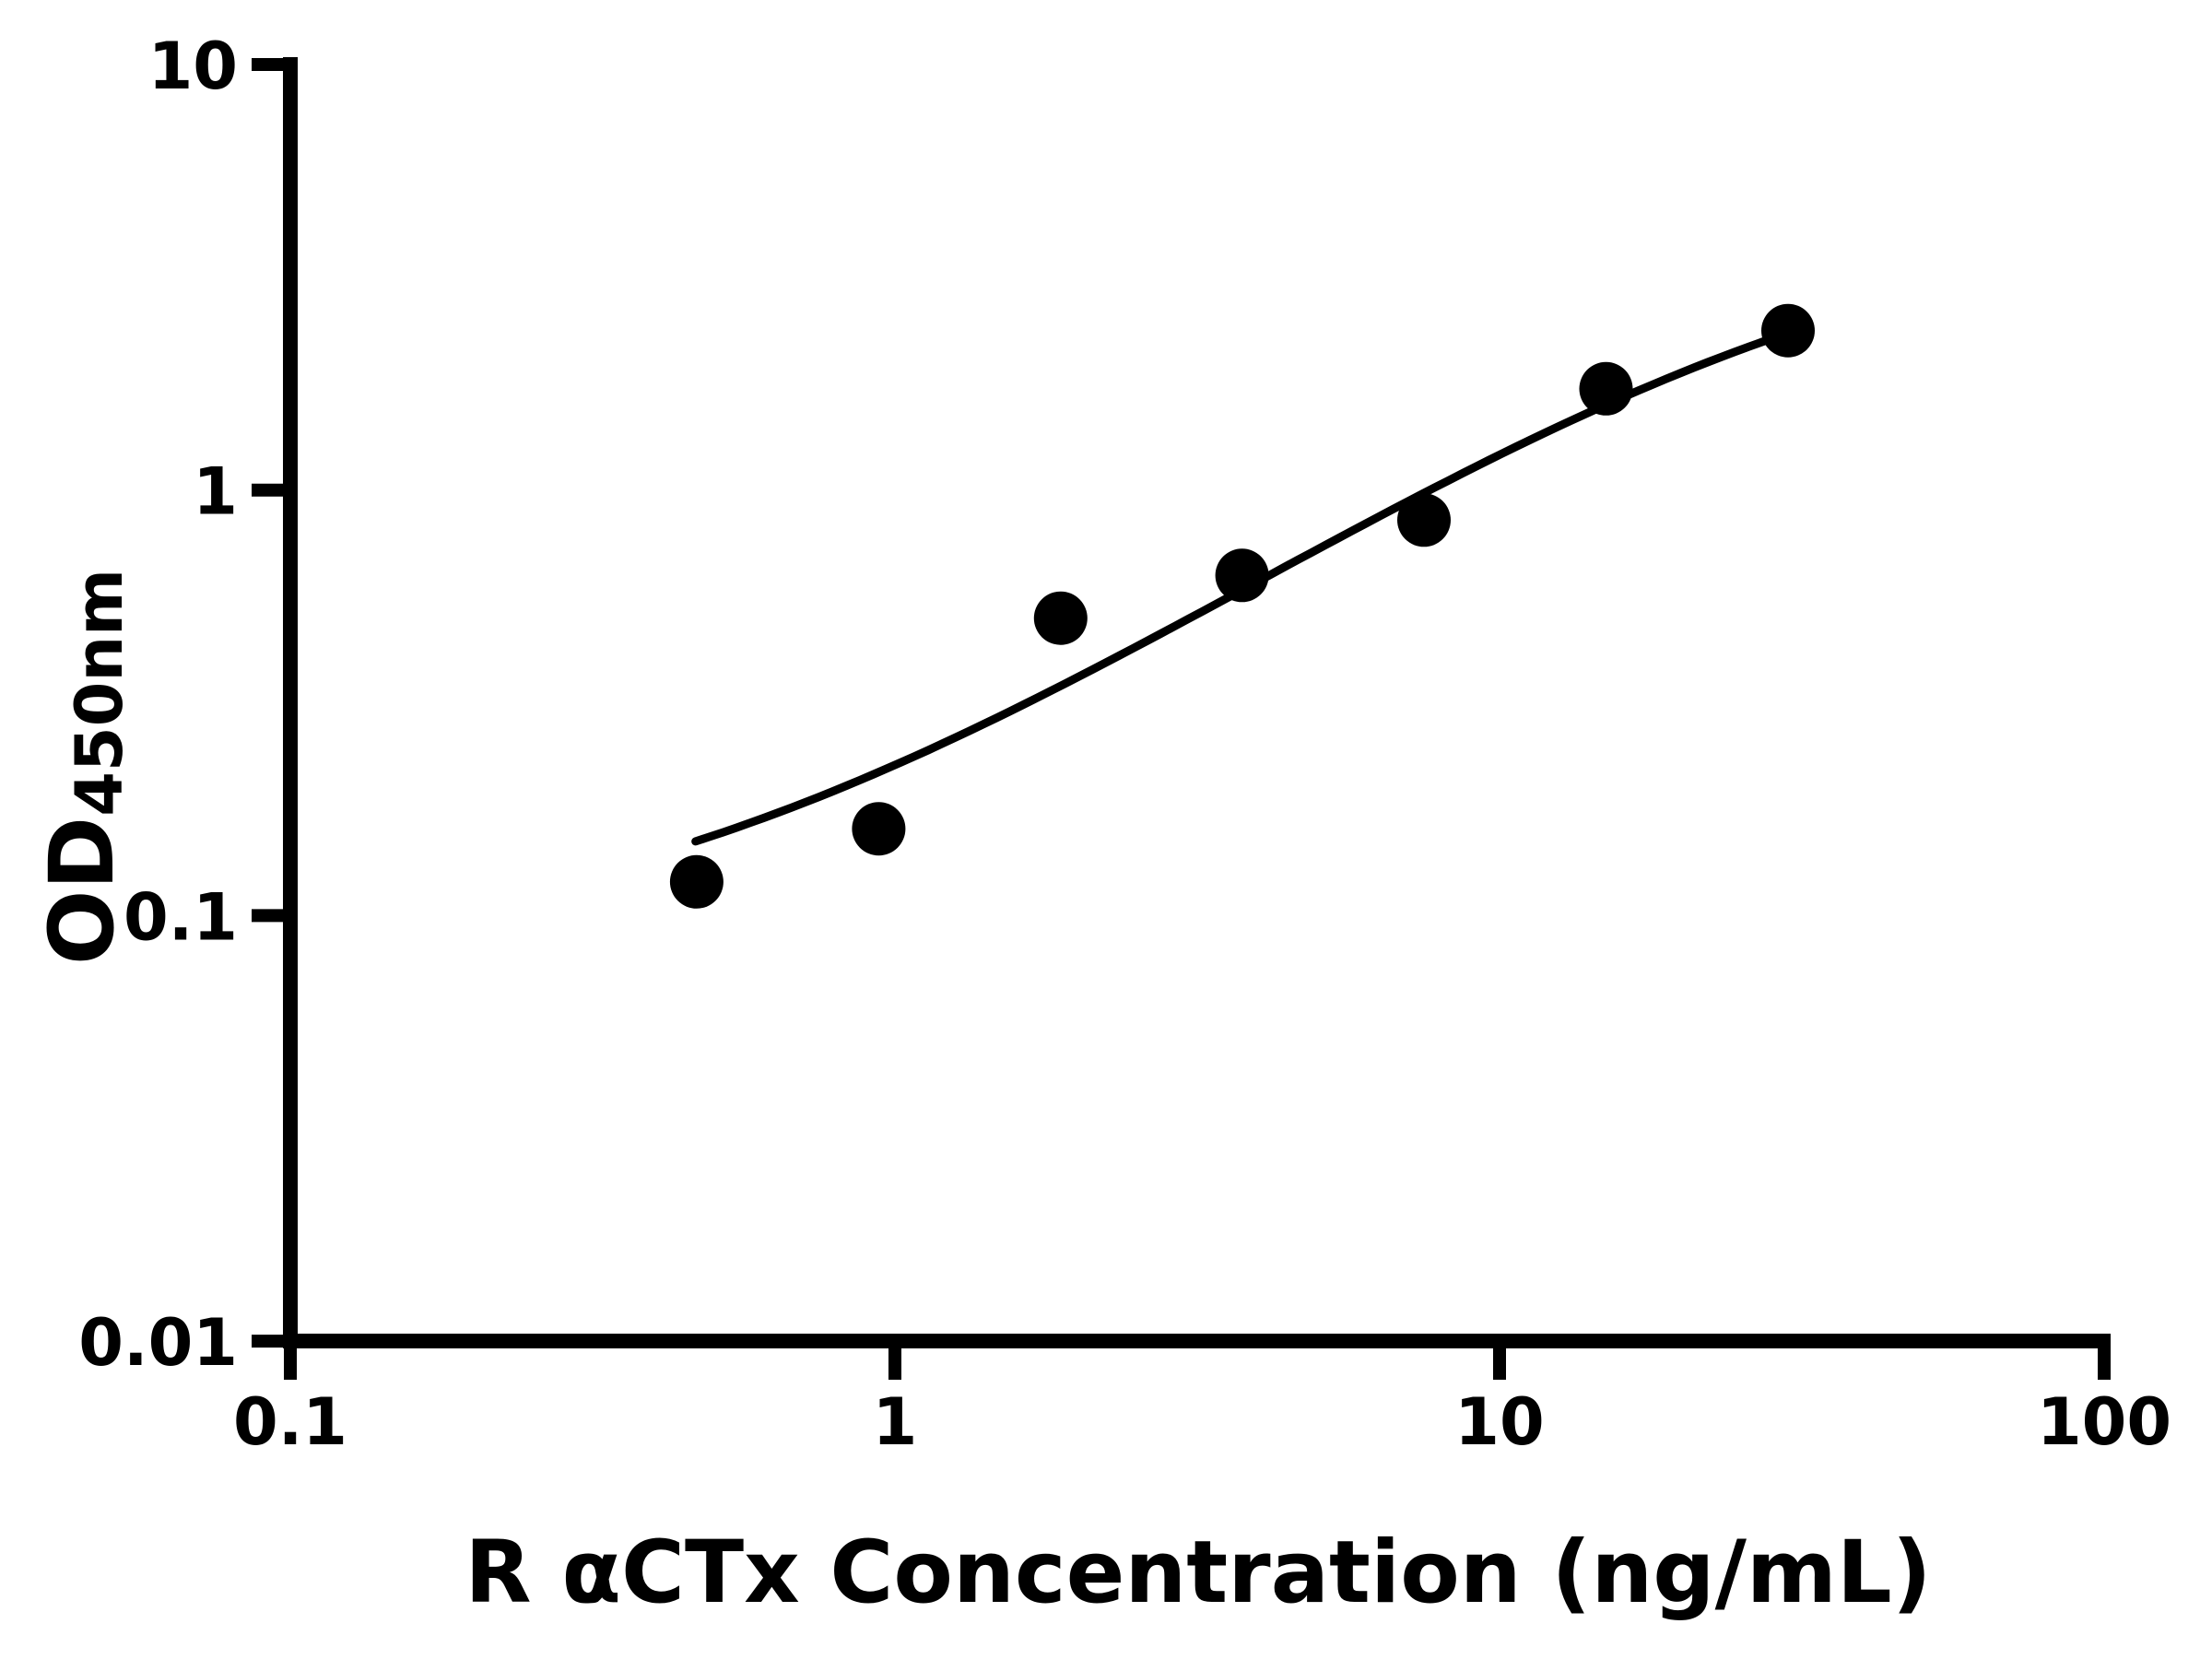  I want to click on x-axis-title: R αCTx Concentration (ng/mL), so click(1198, 1573).